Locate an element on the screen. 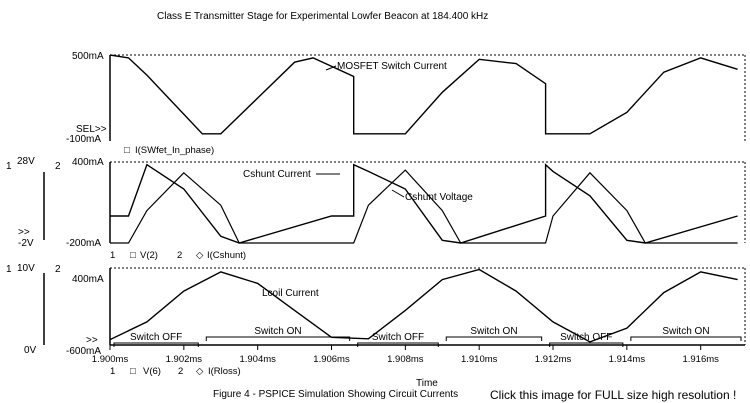 This screenshot has height=403, width=750. x-tick-label: 1.914ms is located at coordinates (627, 359).